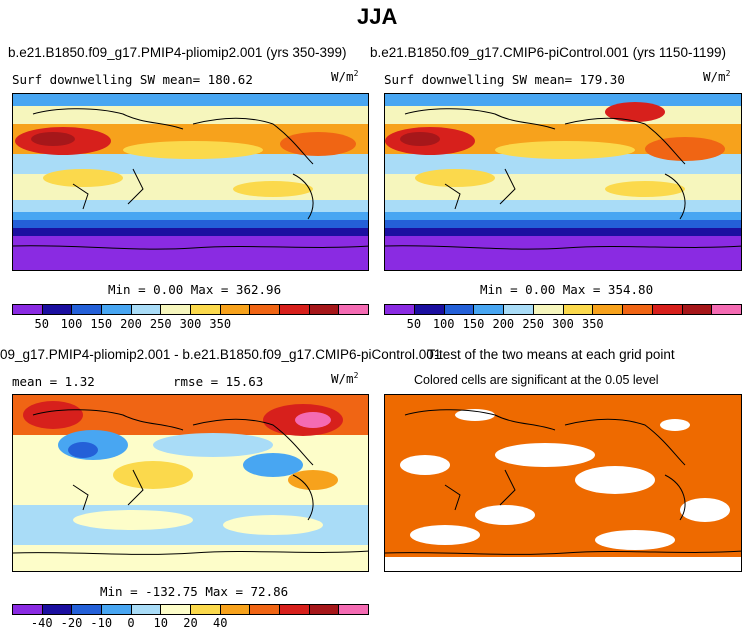 This screenshot has width=755, height=631. What do you see at coordinates (53, 381) in the screenshot?
I see `mean-label-bottom-left: mean = 1.32` at bounding box center [53, 381].